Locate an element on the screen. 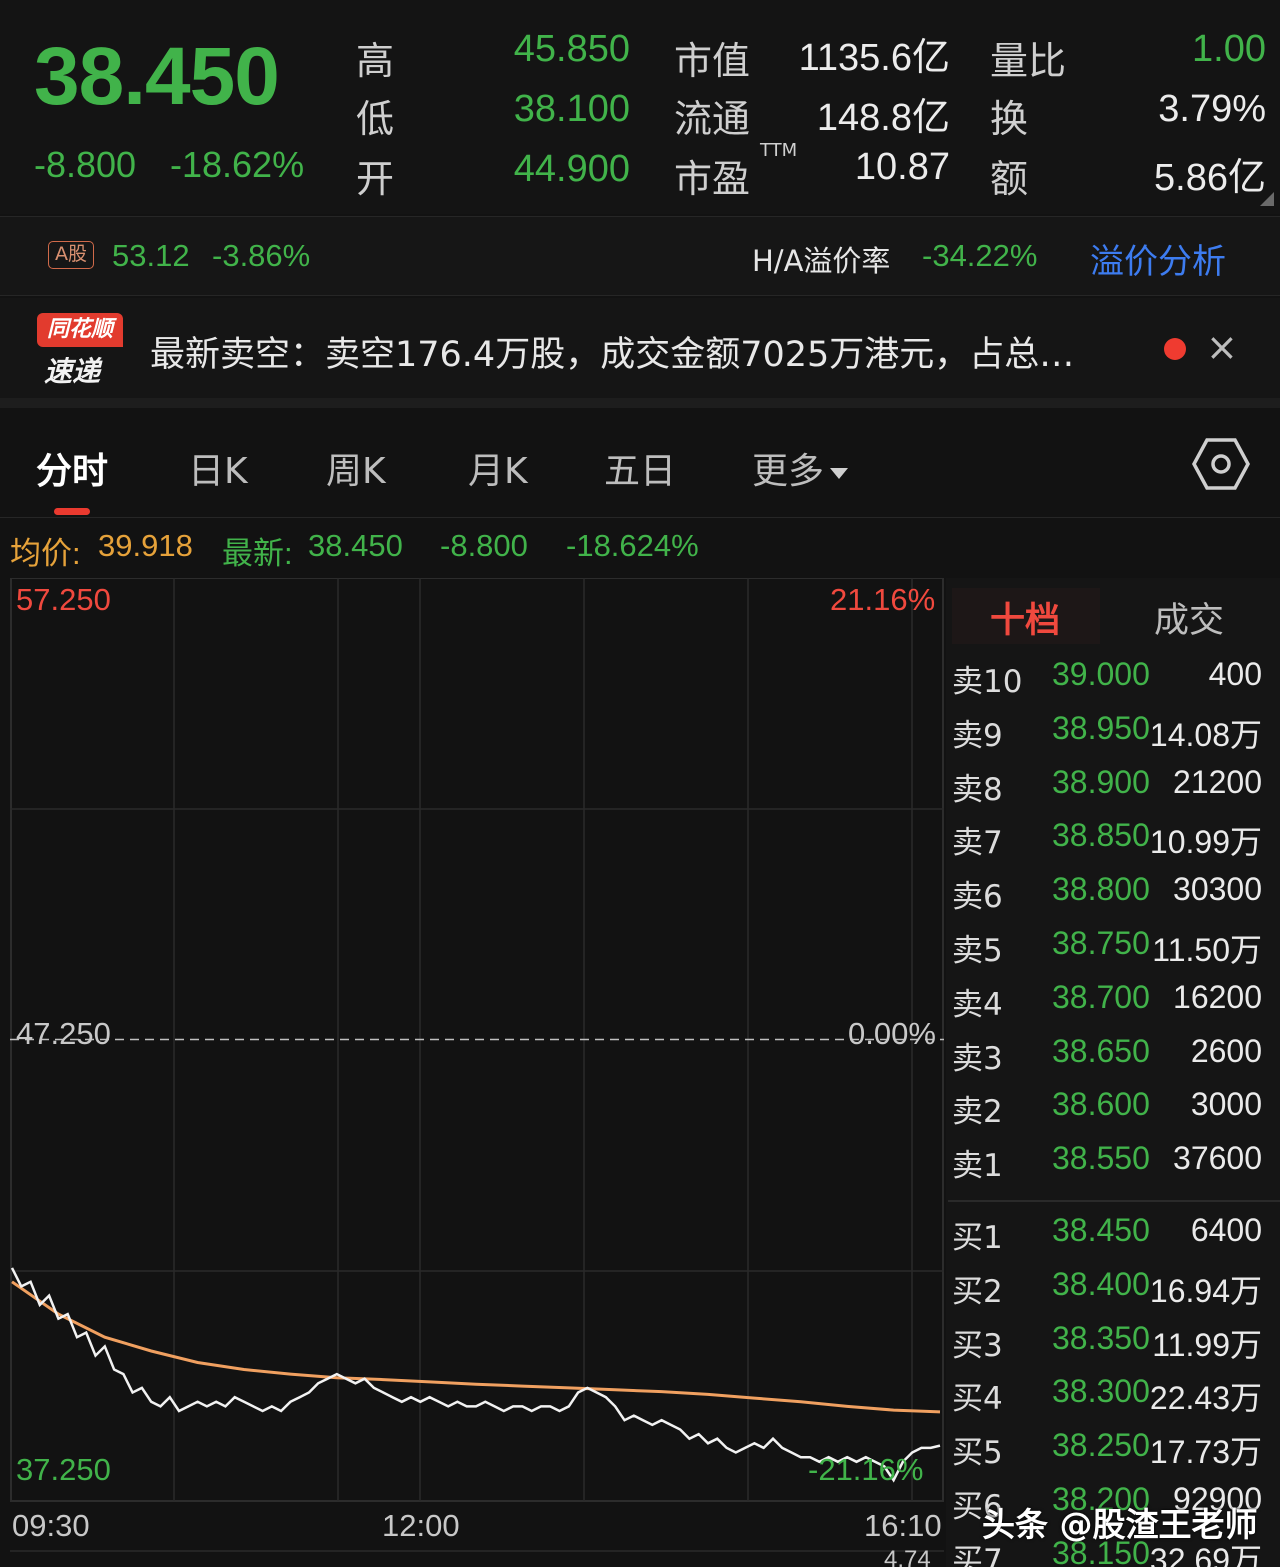  tab-intraday: 分时 is located at coordinates (72, 471).